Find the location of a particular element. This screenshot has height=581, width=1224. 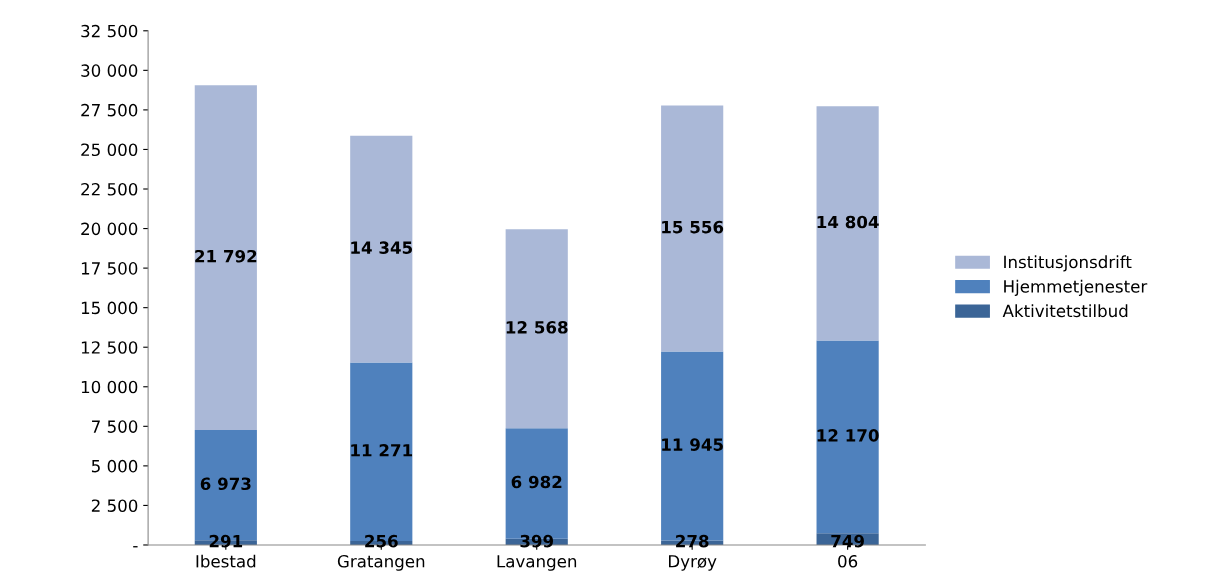

data-label: 11 271 is located at coordinates (382, 450).